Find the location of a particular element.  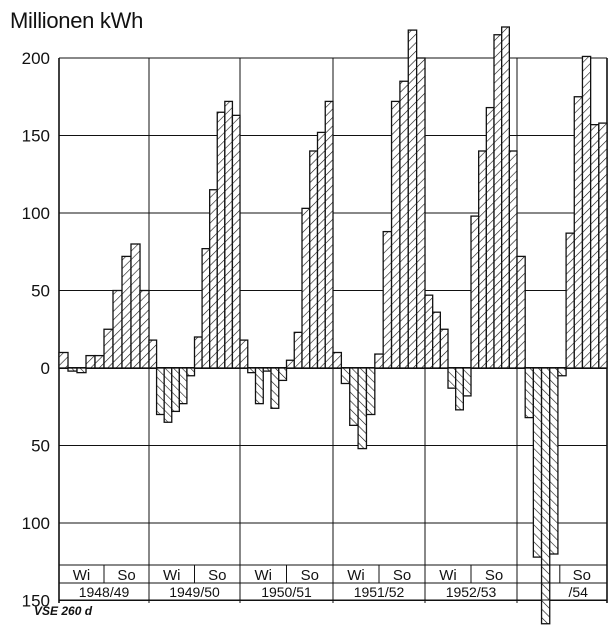

source-reference: VSE 260 d is located at coordinates (63, 611).